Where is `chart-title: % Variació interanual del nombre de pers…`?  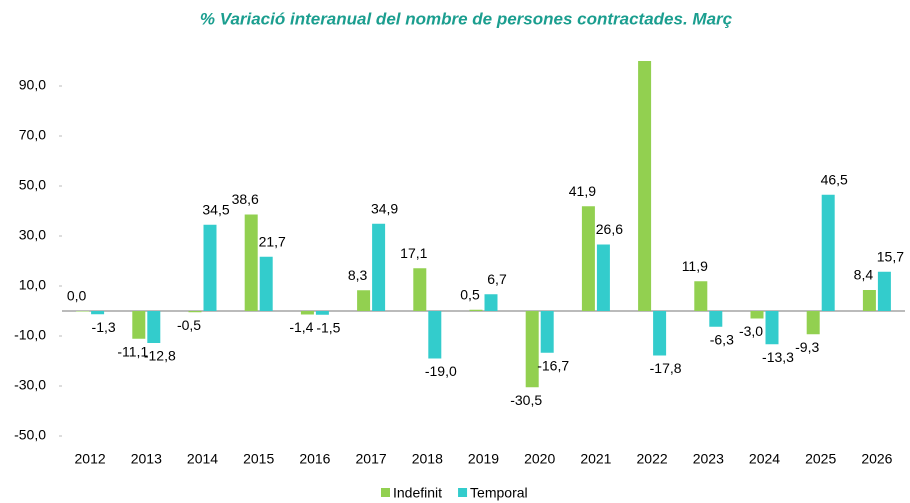 chart-title: % Variació interanual del nombre de pers… is located at coordinates (466, 18).